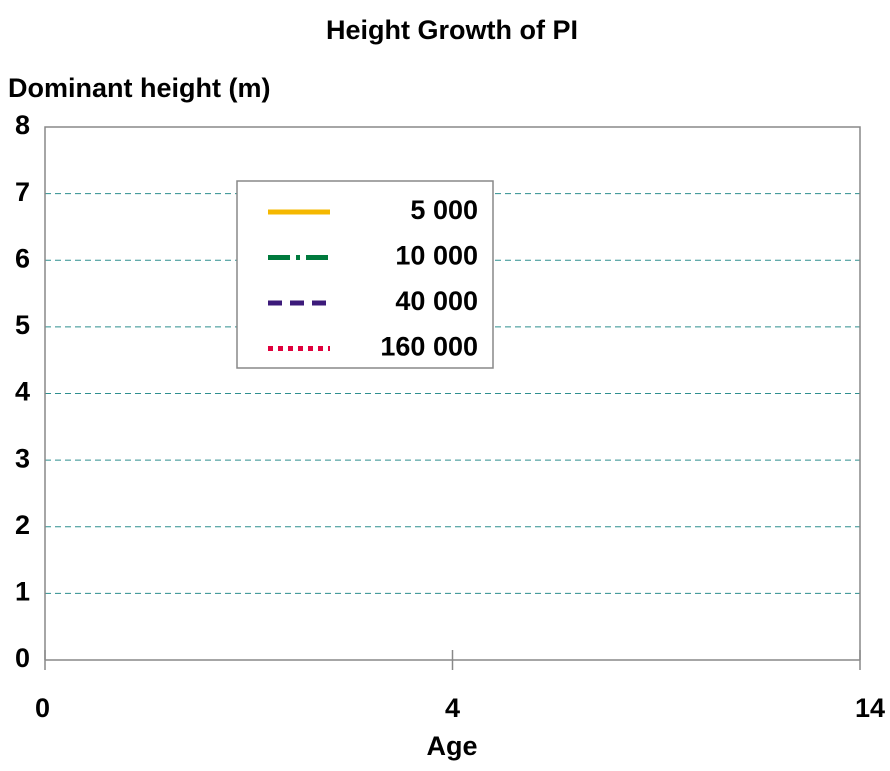 This screenshot has height=771, width=890. Describe the element at coordinates (436, 301) in the screenshot. I see `legend-label: 40 000` at that location.